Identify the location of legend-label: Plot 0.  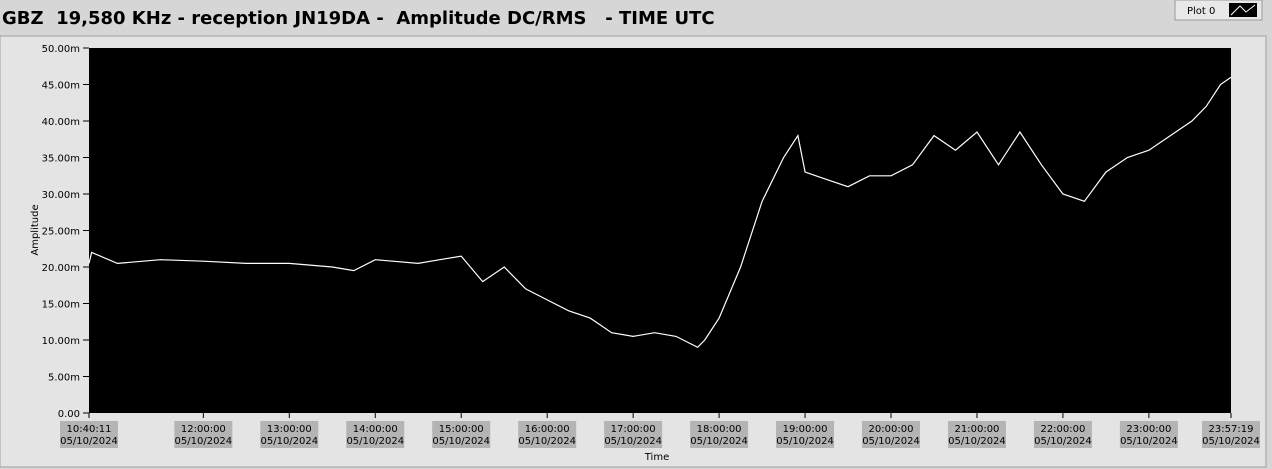
(1201, 11).